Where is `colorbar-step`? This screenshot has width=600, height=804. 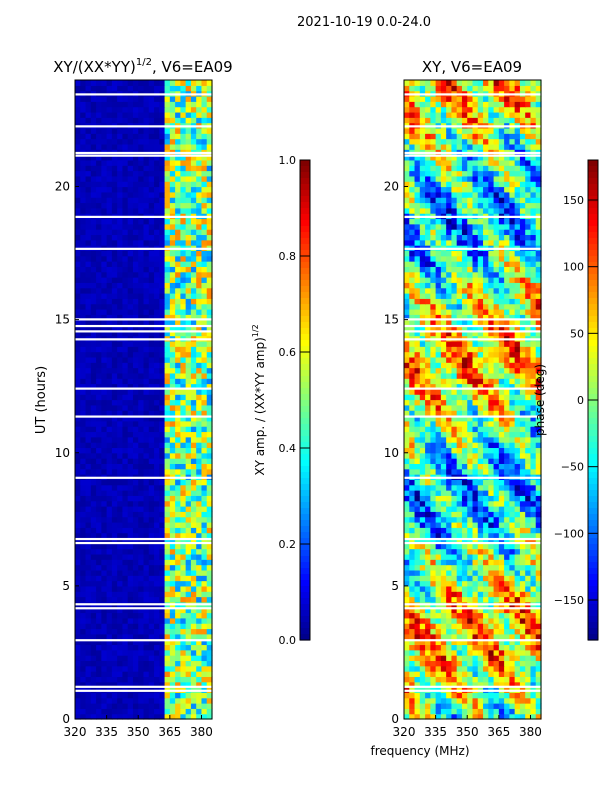
colorbar-step is located at coordinates (305, 631).